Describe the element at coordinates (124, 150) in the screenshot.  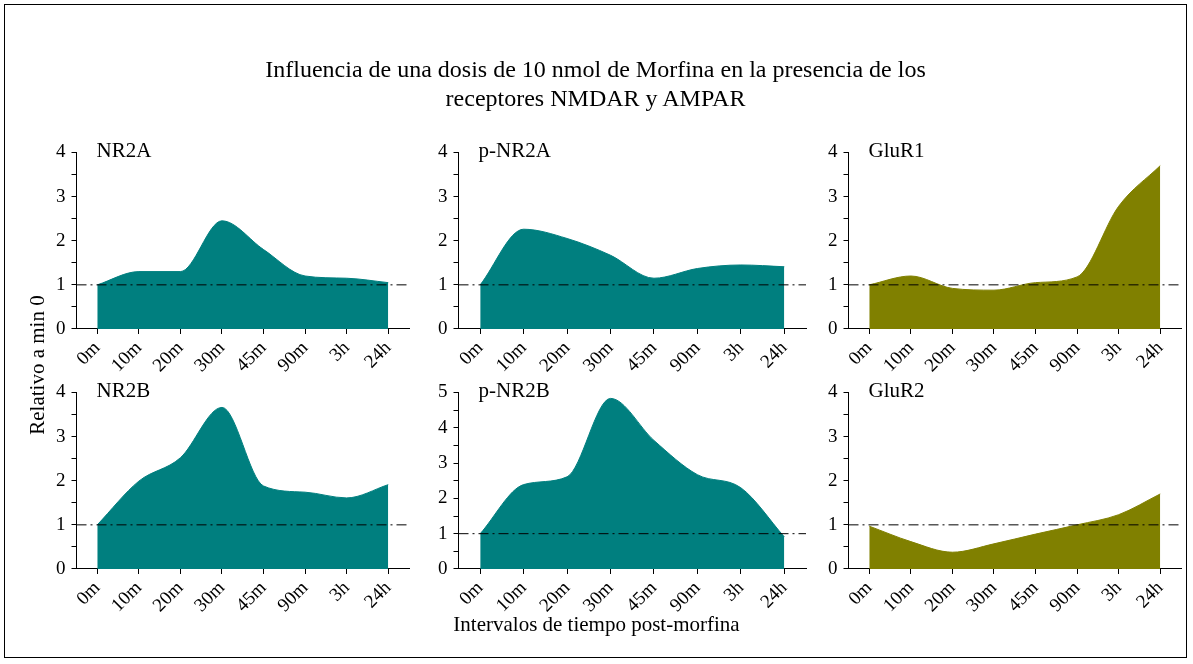
I see `chart-title: NR2A` at that location.